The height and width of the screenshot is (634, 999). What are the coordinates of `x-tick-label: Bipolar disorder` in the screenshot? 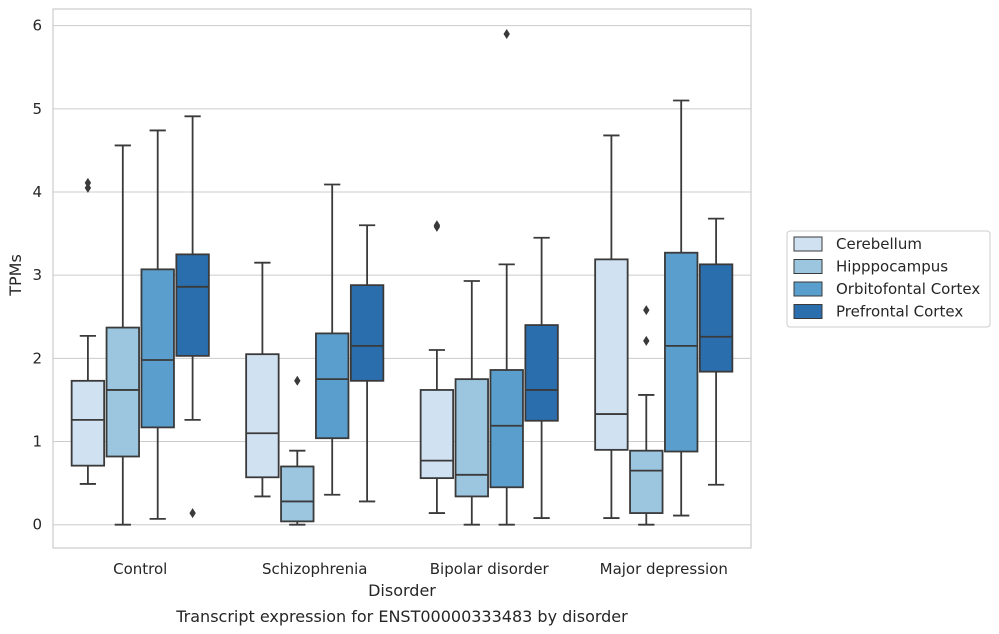 It's located at (490, 569).